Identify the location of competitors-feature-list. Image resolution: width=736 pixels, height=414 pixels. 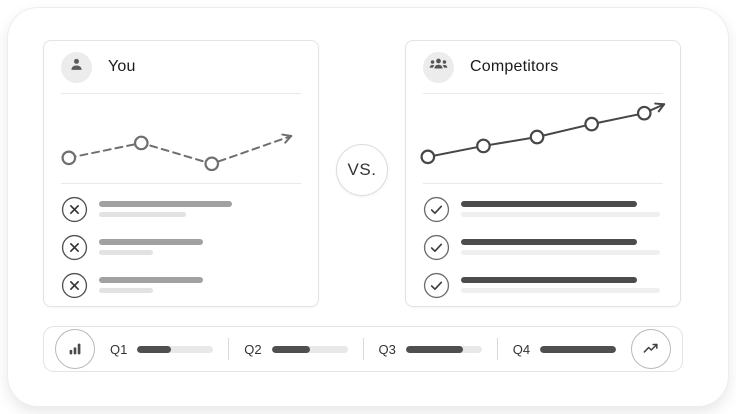
(543, 241).